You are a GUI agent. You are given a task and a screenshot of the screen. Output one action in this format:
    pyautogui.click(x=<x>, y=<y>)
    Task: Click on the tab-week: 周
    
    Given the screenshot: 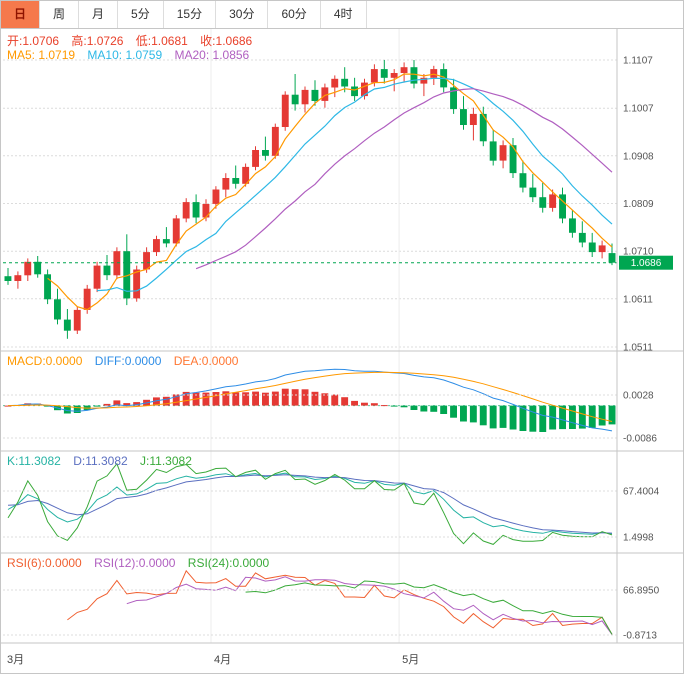 What is the action you would take?
    pyautogui.click(x=60, y=14)
    